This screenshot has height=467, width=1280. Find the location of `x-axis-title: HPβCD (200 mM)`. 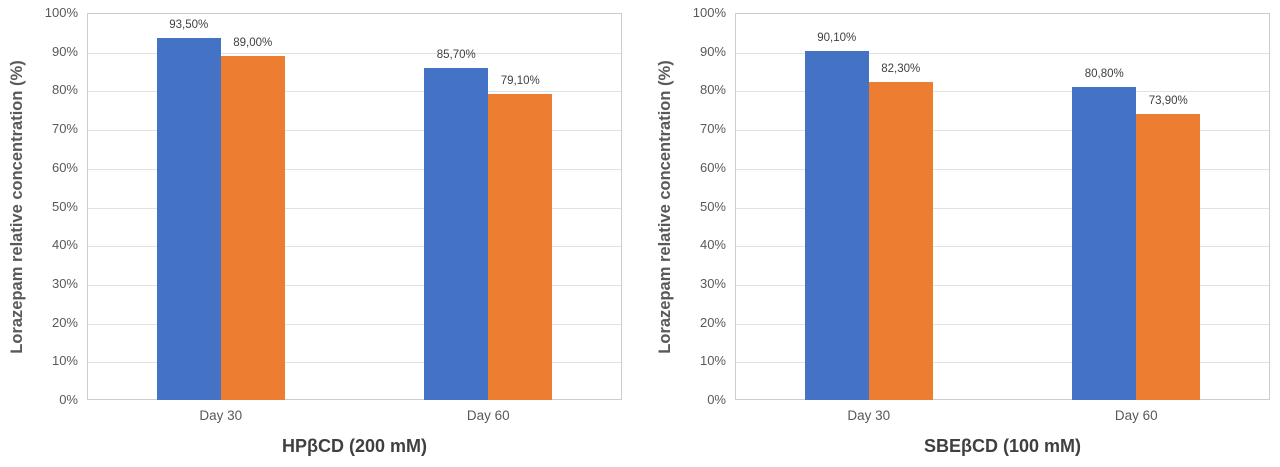

x-axis-title: HPβCD (200 mM) is located at coordinates (354, 446).